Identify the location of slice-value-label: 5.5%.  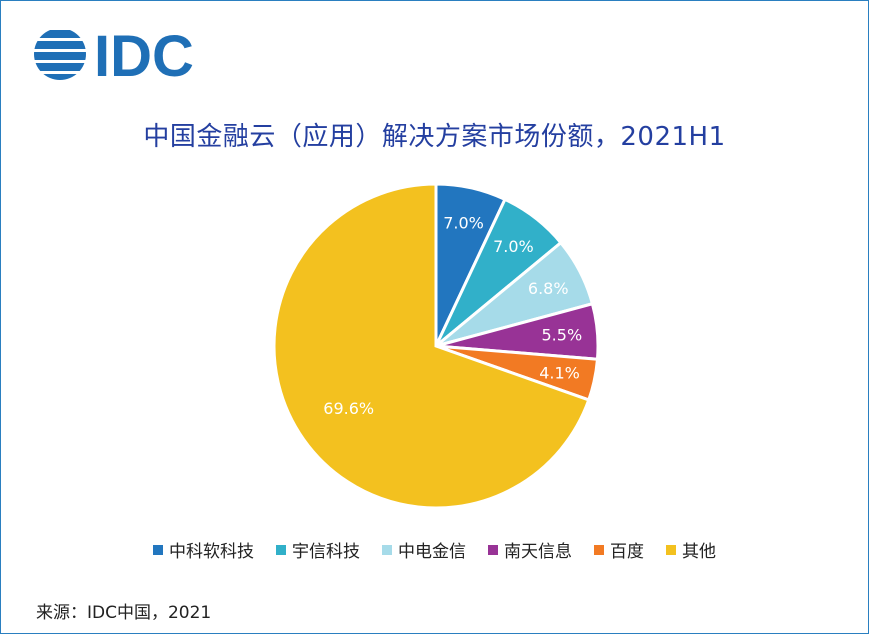
(562, 335).